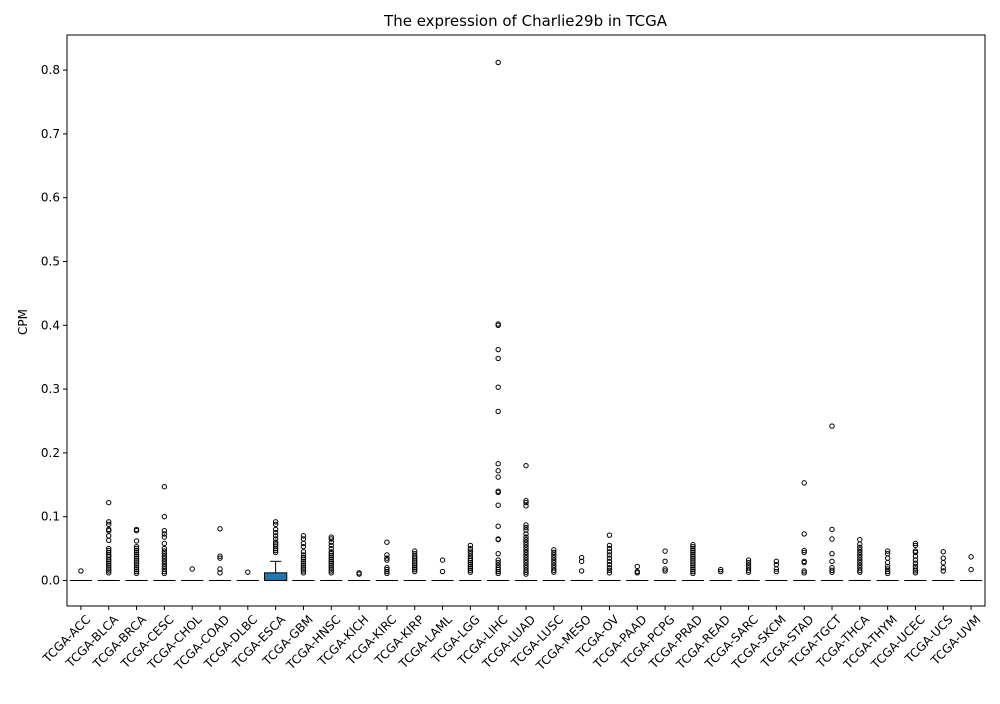 Image resolution: width=1000 pixels, height=704 pixels. I want to click on y-tick-label: 0.1, so click(50, 517).